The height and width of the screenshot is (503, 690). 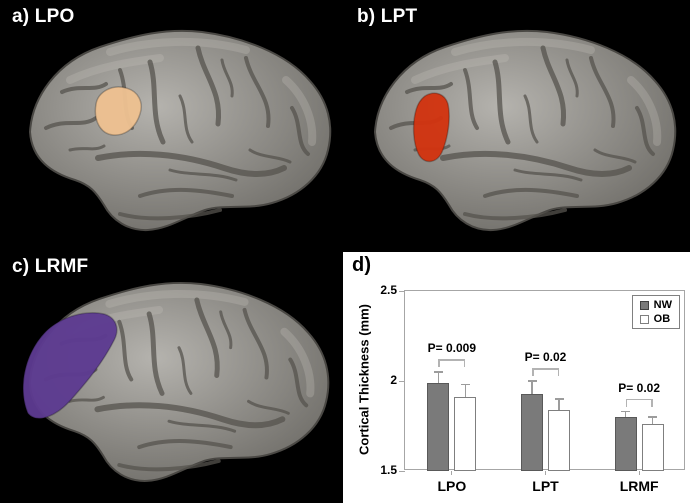 I want to click on x-category-label: LPO, so click(x=452, y=486).